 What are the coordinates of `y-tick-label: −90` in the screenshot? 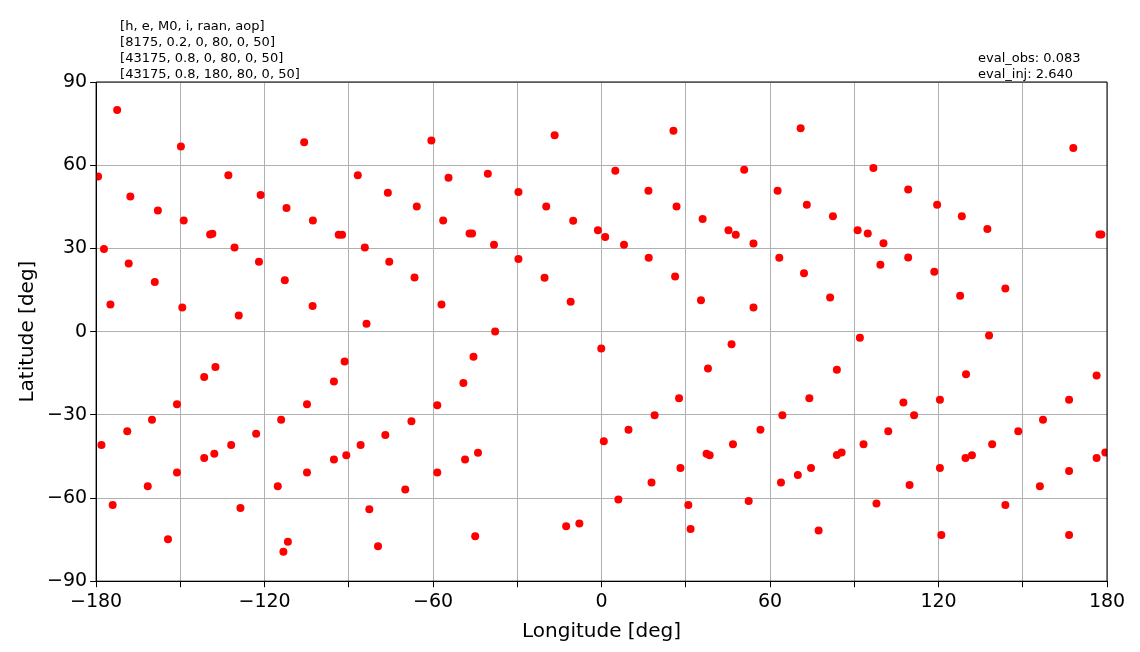 It's located at (67, 579).